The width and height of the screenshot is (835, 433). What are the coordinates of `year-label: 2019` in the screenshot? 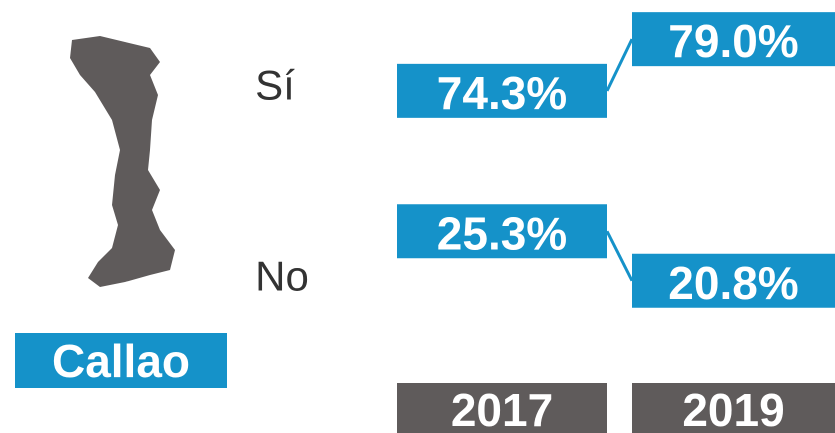 It's located at (733, 408).